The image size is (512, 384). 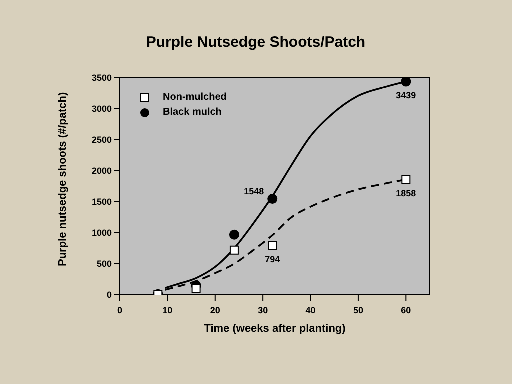 I want to click on x-tick-label: 0, so click(x=120, y=310).